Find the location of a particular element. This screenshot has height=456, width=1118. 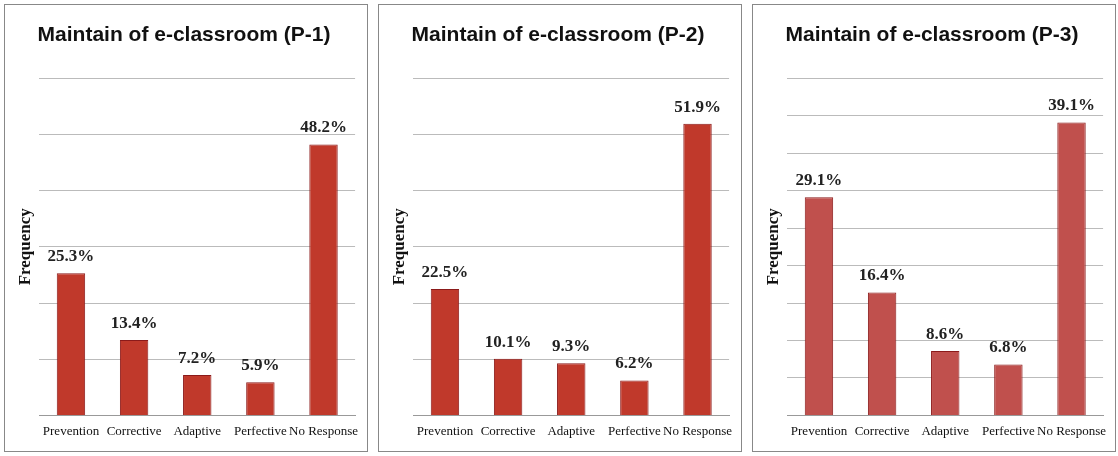

data-label: 6.2% is located at coordinates (634, 363).